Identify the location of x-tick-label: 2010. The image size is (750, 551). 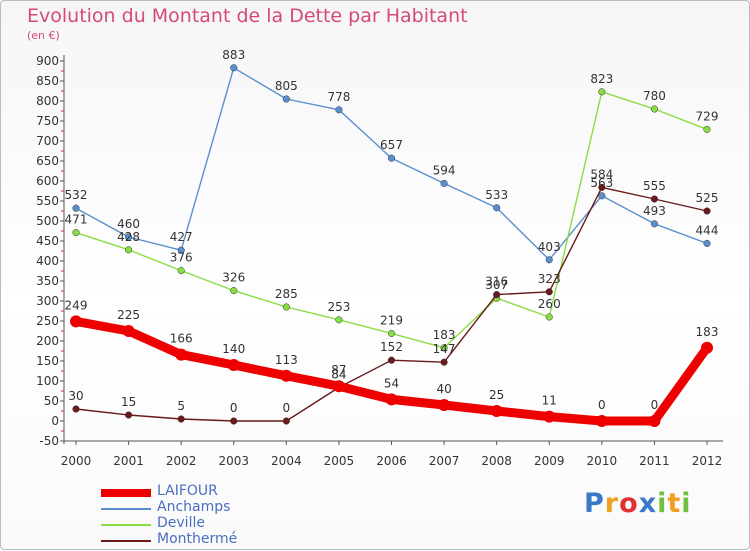
(602, 461).